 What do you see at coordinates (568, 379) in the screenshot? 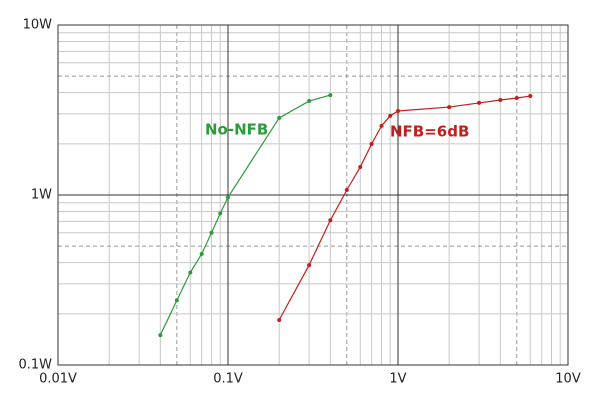
I see `x-tick-label: 10V` at bounding box center [568, 379].